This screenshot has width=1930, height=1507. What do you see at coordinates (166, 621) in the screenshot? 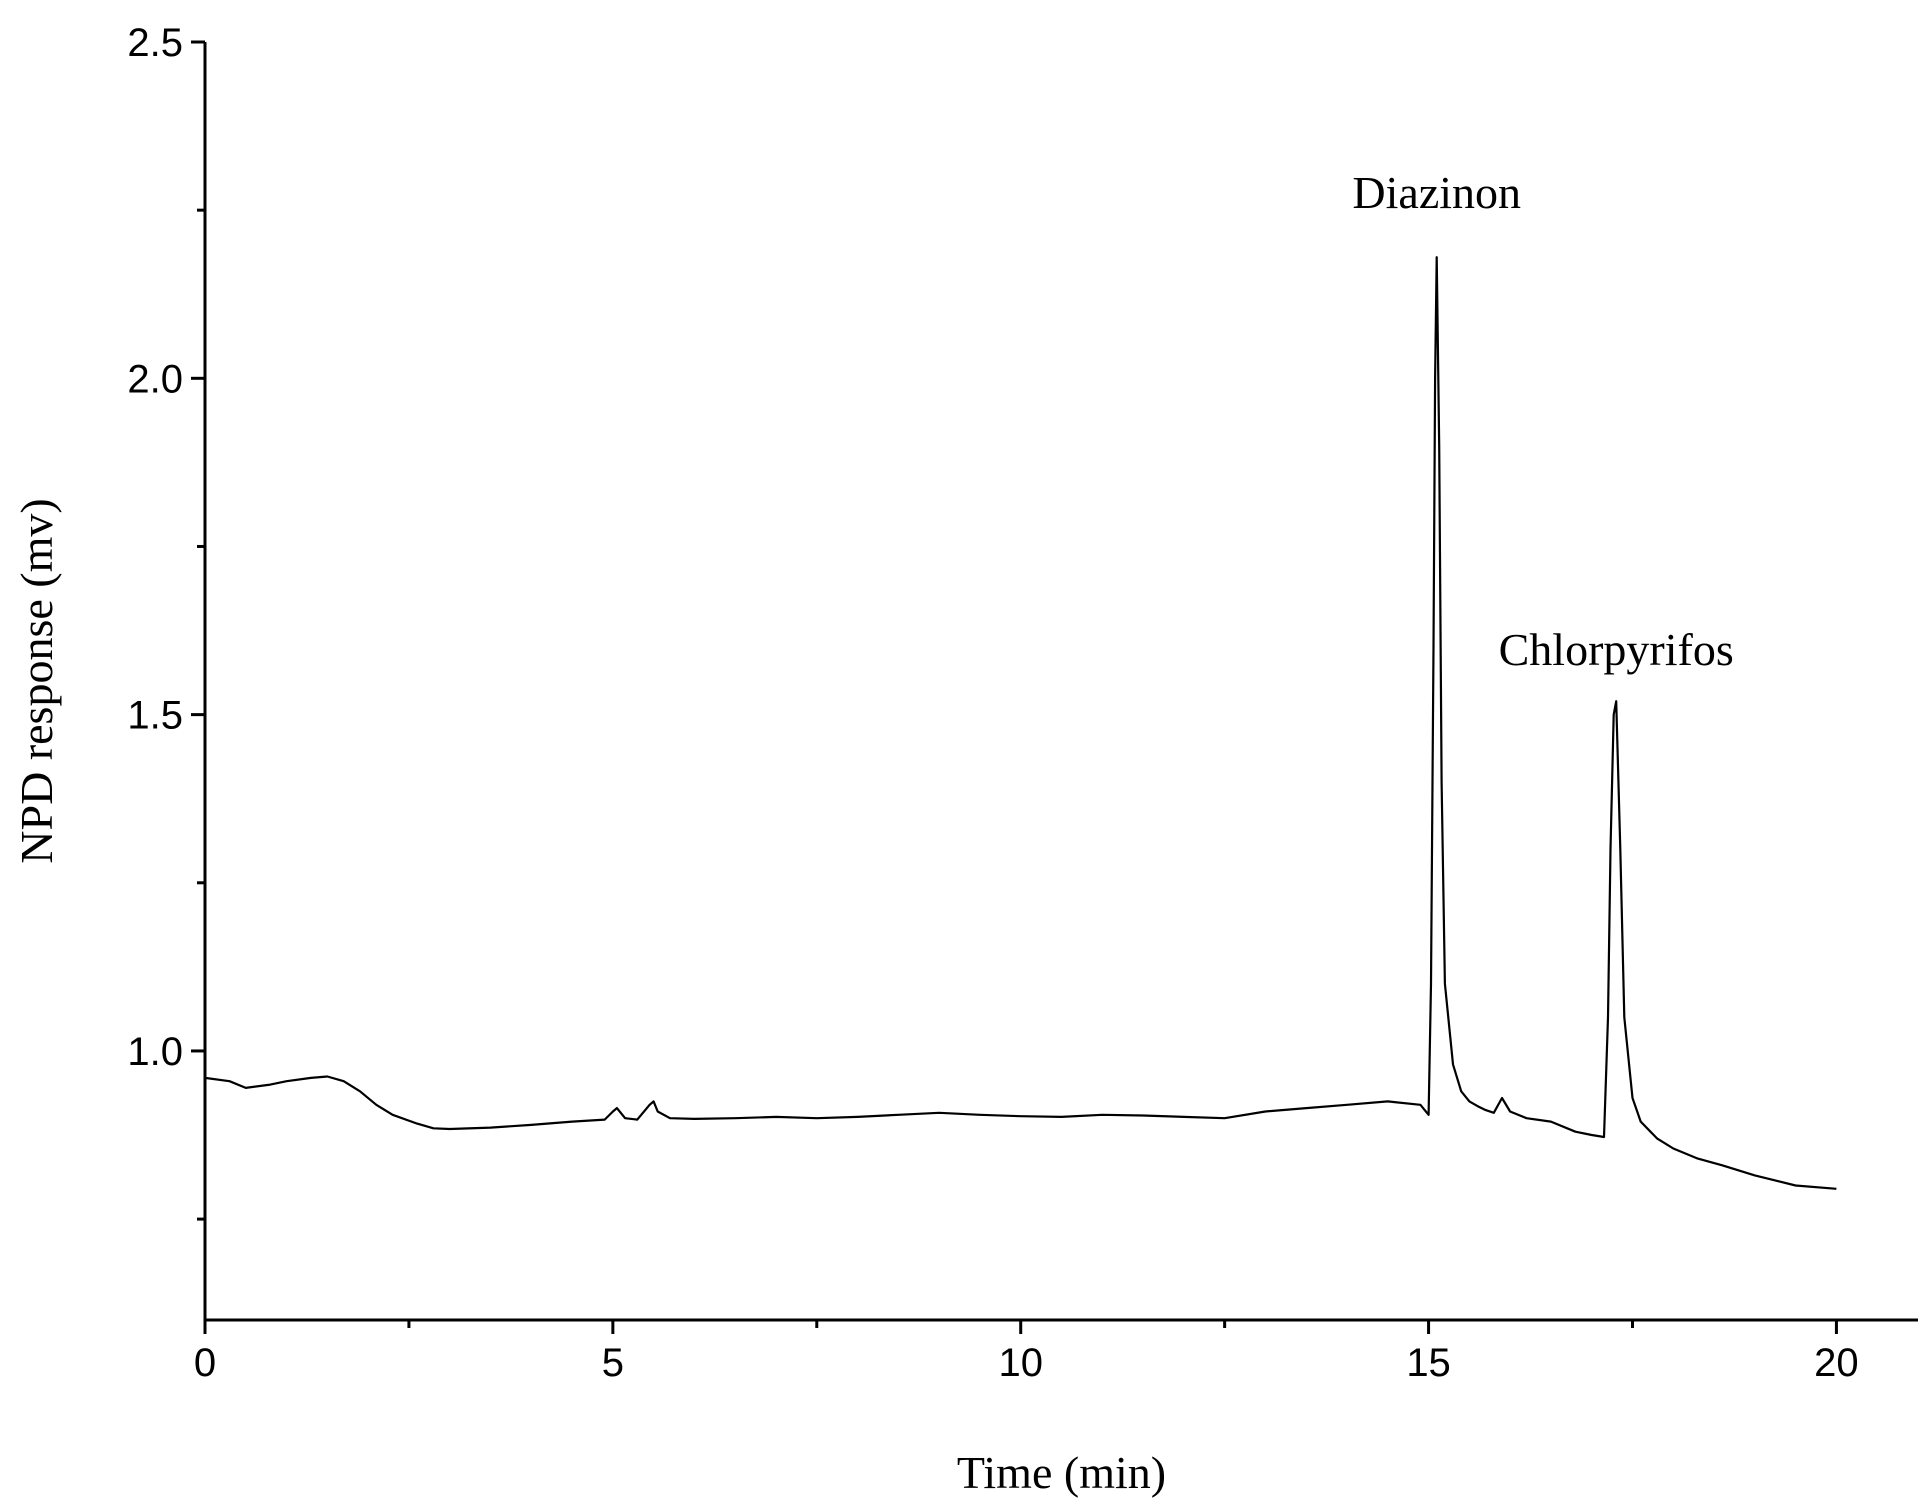
I see `y-ticks: 1.0 1.5 2.0 2.5` at bounding box center [166, 621].